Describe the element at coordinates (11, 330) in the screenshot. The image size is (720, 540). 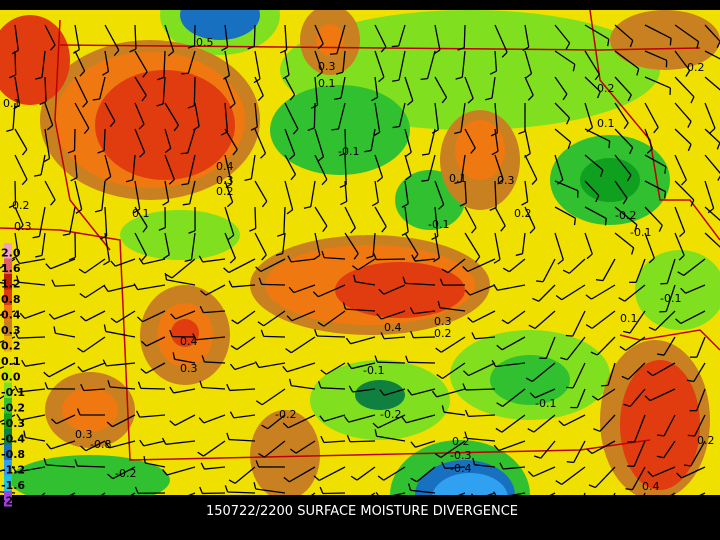
I see `legend-label: 0.3` at that location.